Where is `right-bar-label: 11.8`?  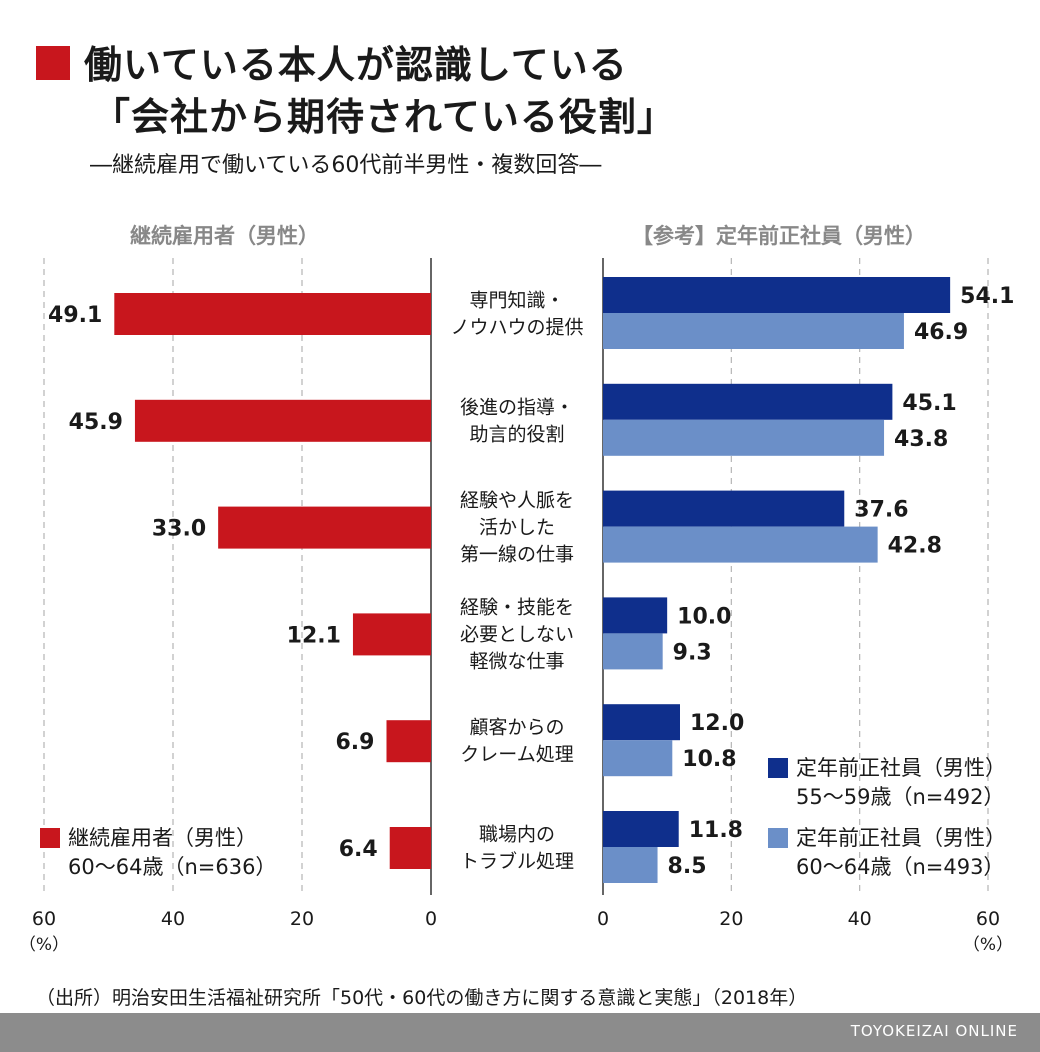
right-bar-label: 11.8 is located at coordinates (716, 830).